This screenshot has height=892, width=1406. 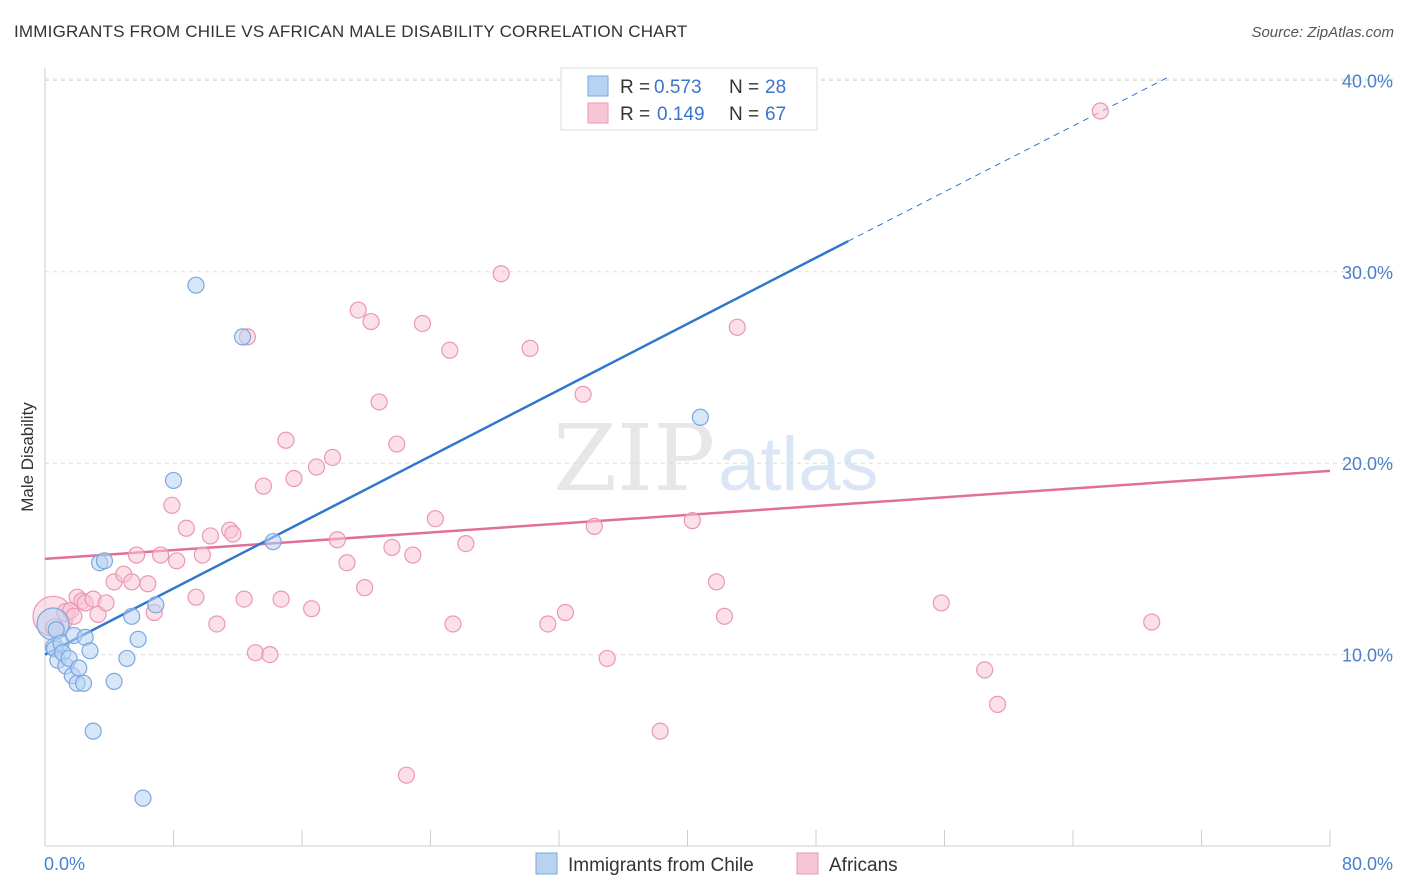 What do you see at coordinates (798, 464) in the screenshot?
I see `watermark-atlas: atlas` at bounding box center [798, 464].